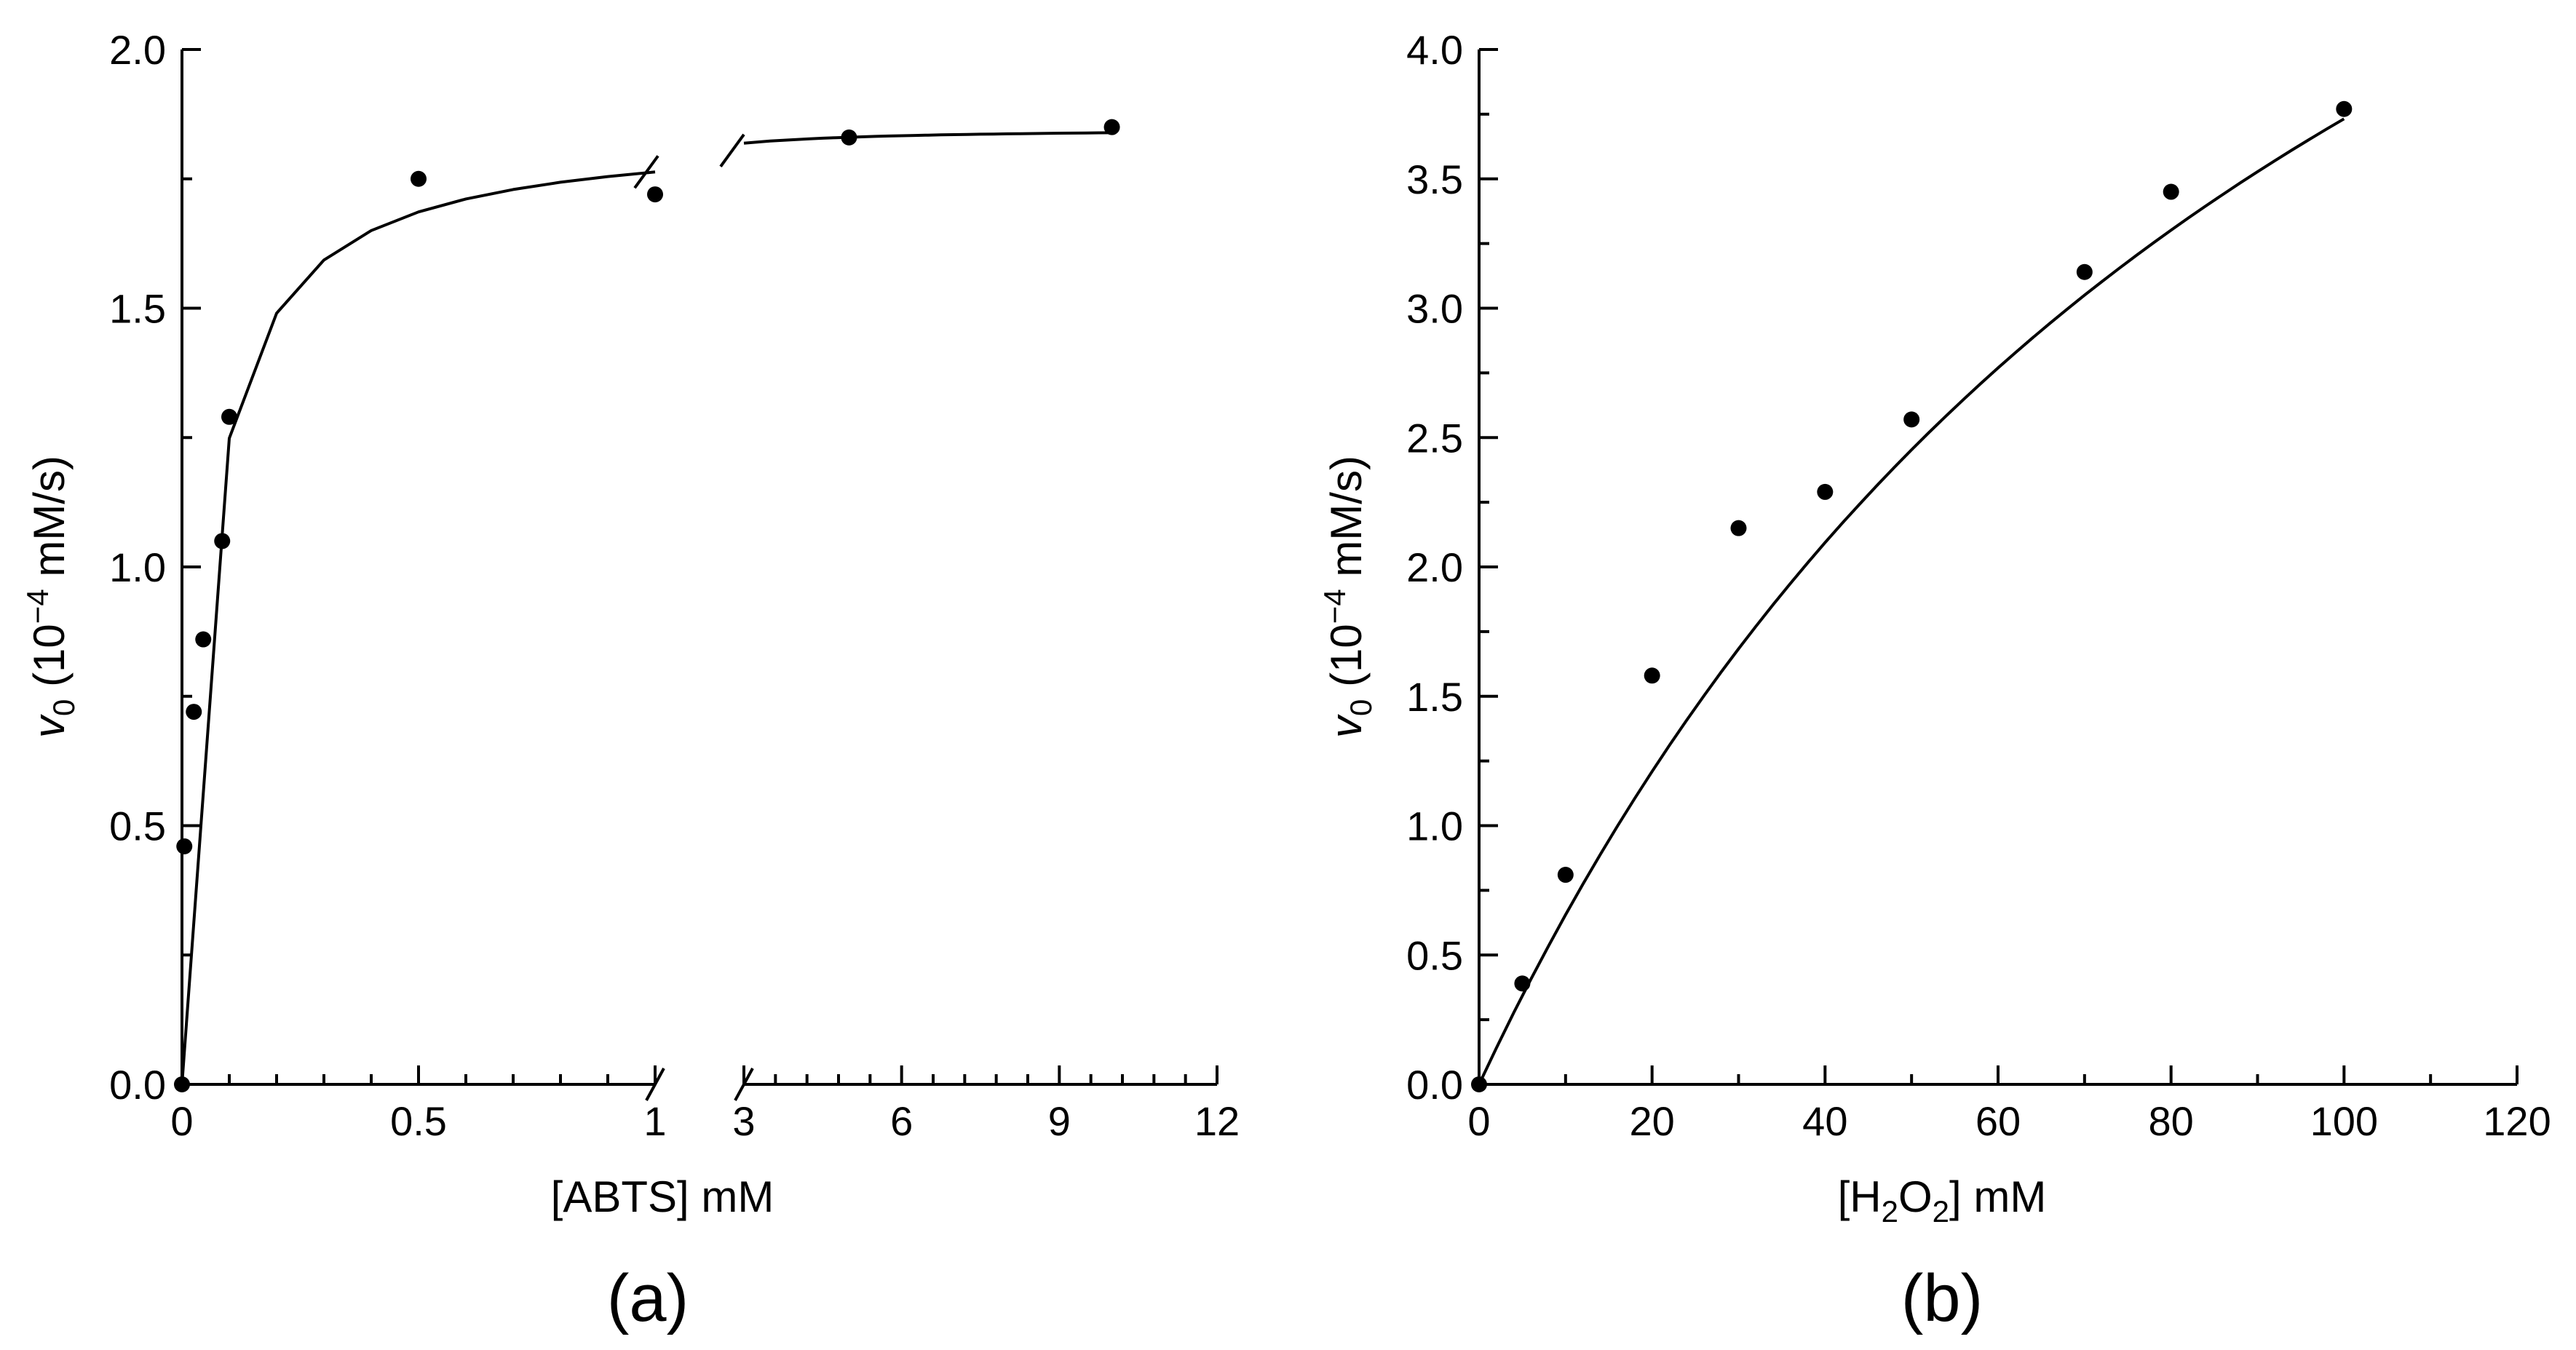 The image size is (2576, 1350). Describe the element at coordinates (64, 707) in the screenshot. I see `panel-a-y-axis-sub: 0` at that location.